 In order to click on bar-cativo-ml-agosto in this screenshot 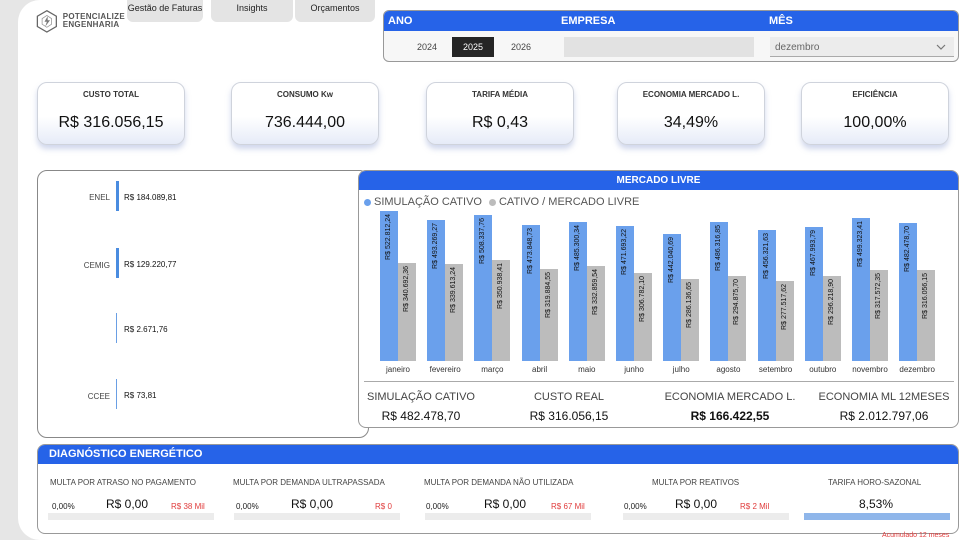, I will do `click(737, 318)`.